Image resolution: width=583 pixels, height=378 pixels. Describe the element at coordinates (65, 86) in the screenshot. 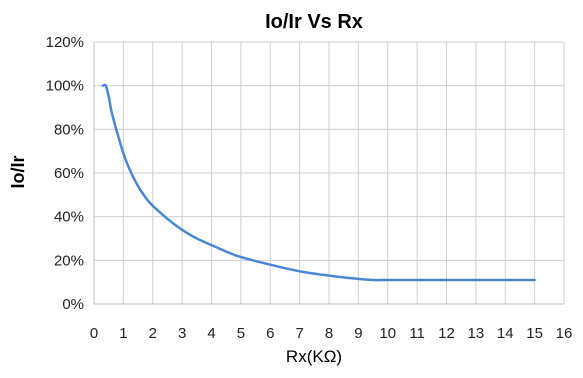

I see `y-tick-label: 100%` at that location.